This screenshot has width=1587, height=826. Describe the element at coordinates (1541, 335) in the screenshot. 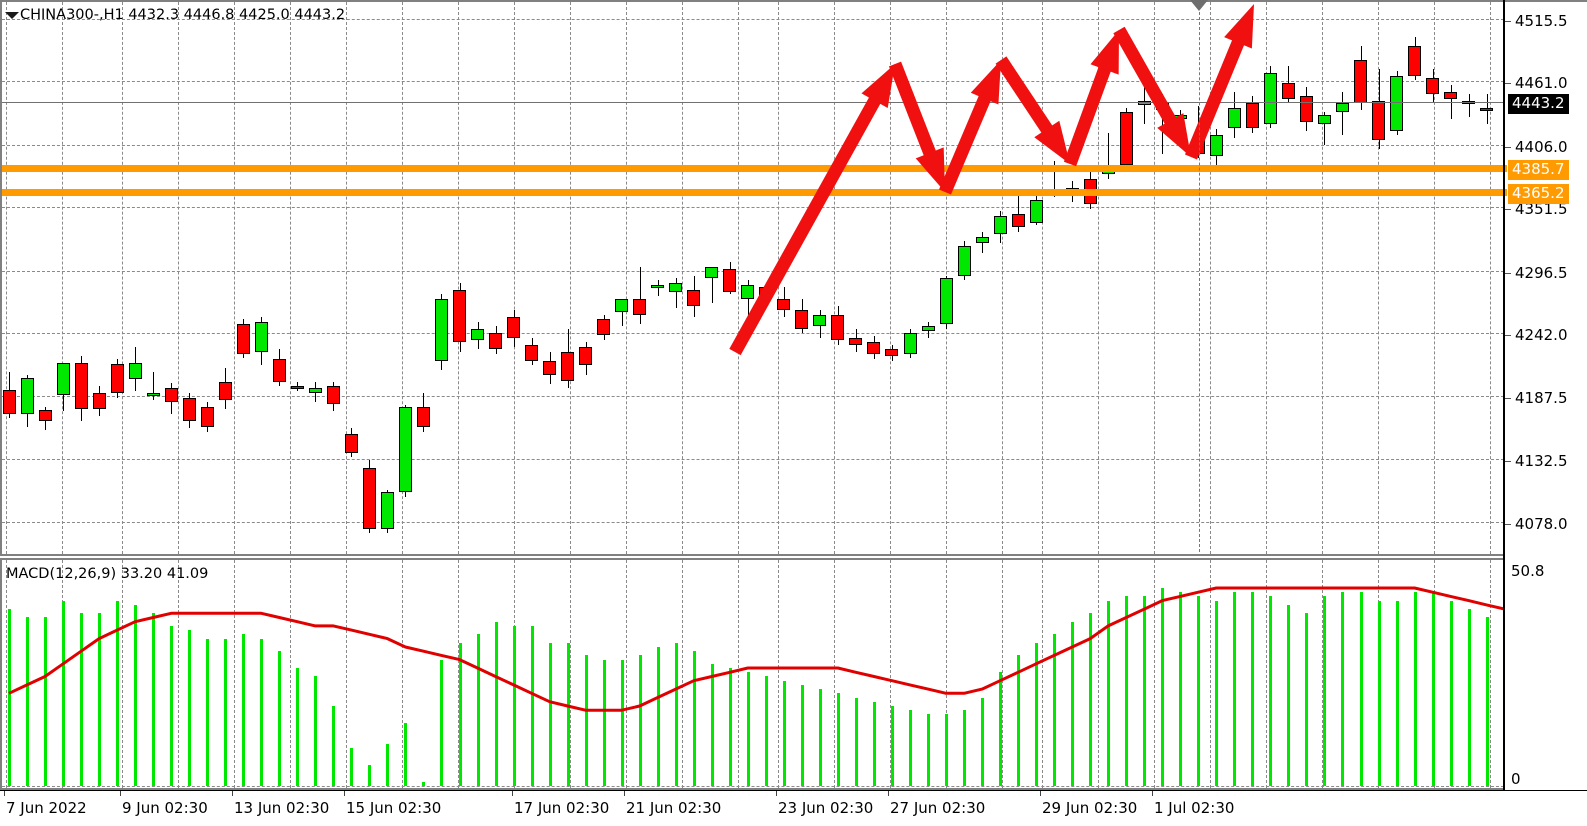

I see `price-axis-label: 4242.0` at that location.